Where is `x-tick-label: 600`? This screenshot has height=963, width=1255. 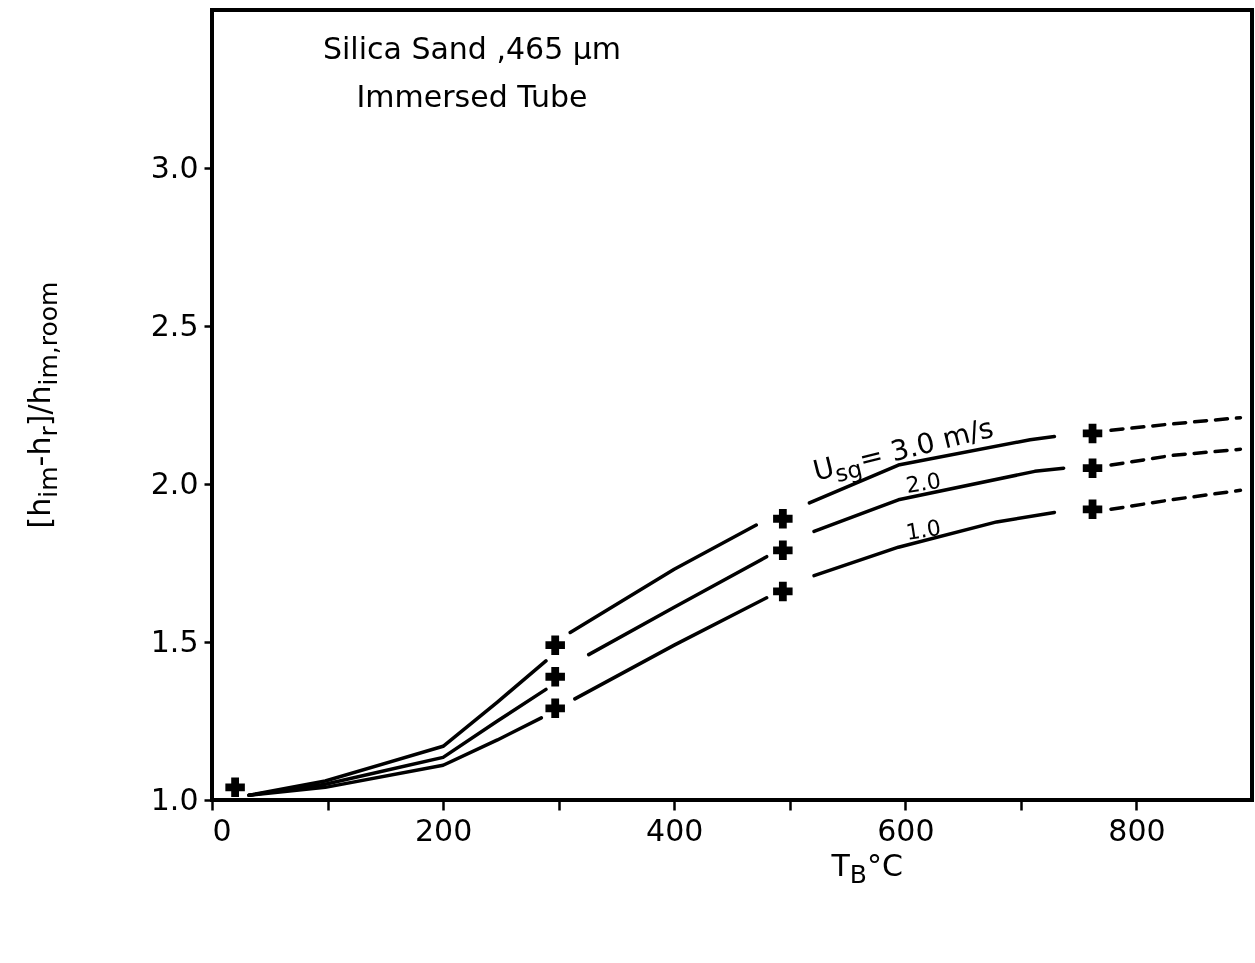
x-tick-label: 600 is located at coordinates (906, 830).